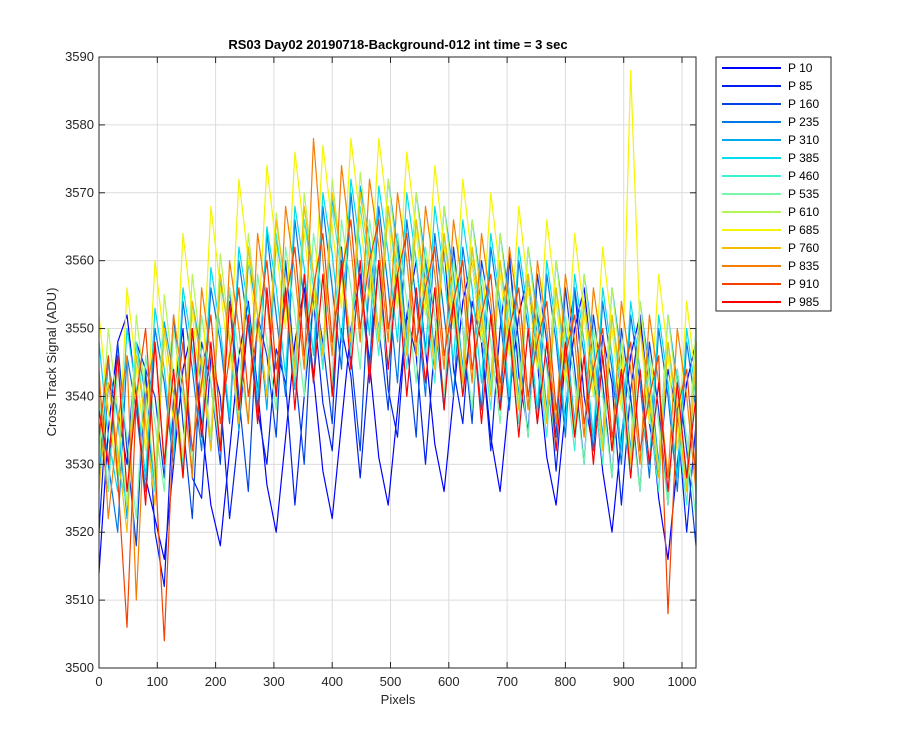  I want to click on legend-label: P 85, so click(800, 86).